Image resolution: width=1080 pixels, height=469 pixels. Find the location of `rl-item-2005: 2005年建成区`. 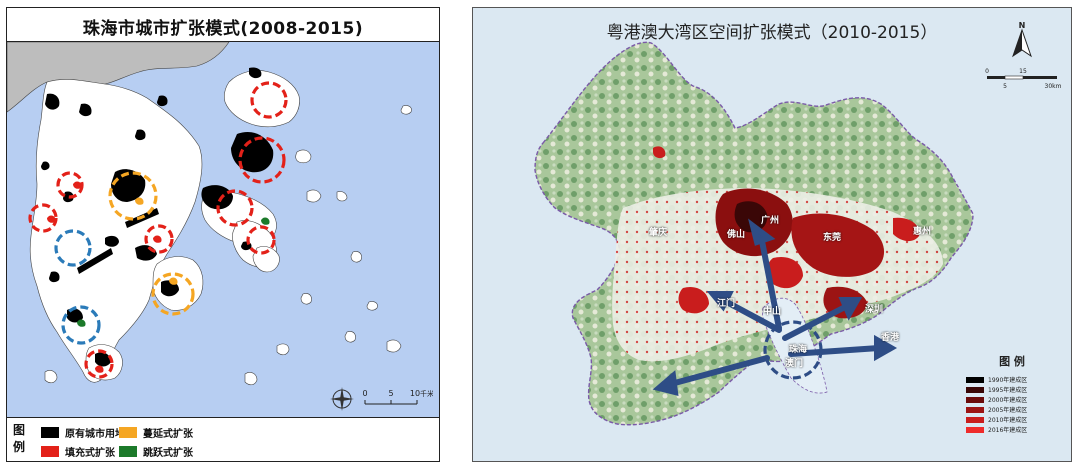

rl-item-2005: 2005年建成区 is located at coordinates (1012, 409).